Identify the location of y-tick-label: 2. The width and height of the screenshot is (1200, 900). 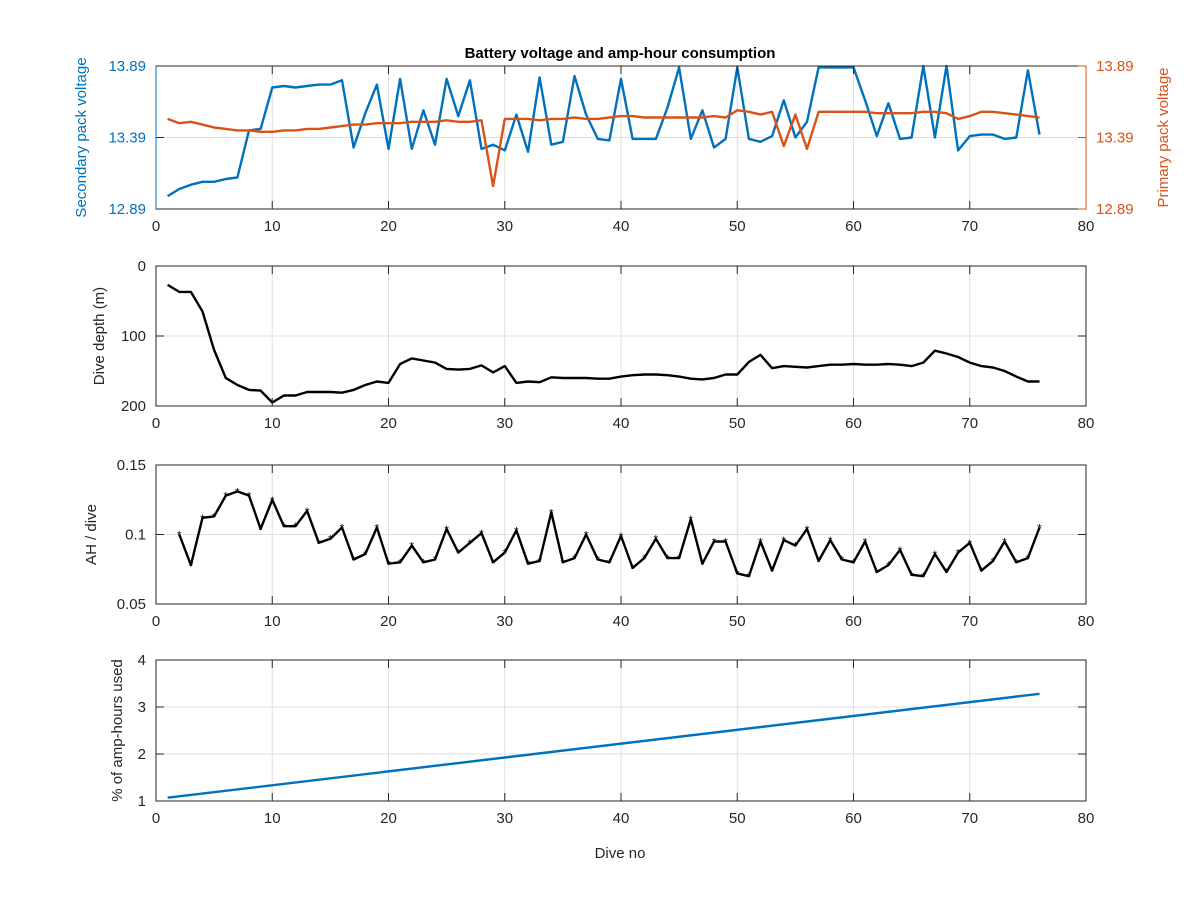
(142, 754).